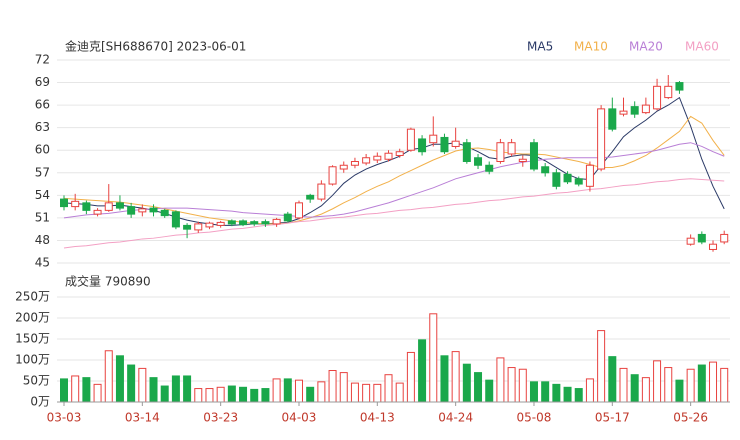 The height and width of the screenshot is (440, 740). What do you see at coordinates (155, 46) in the screenshot?
I see `chart-title: 金迪克[SH688670] 2023-06-01` at bounding box center [155, 46].